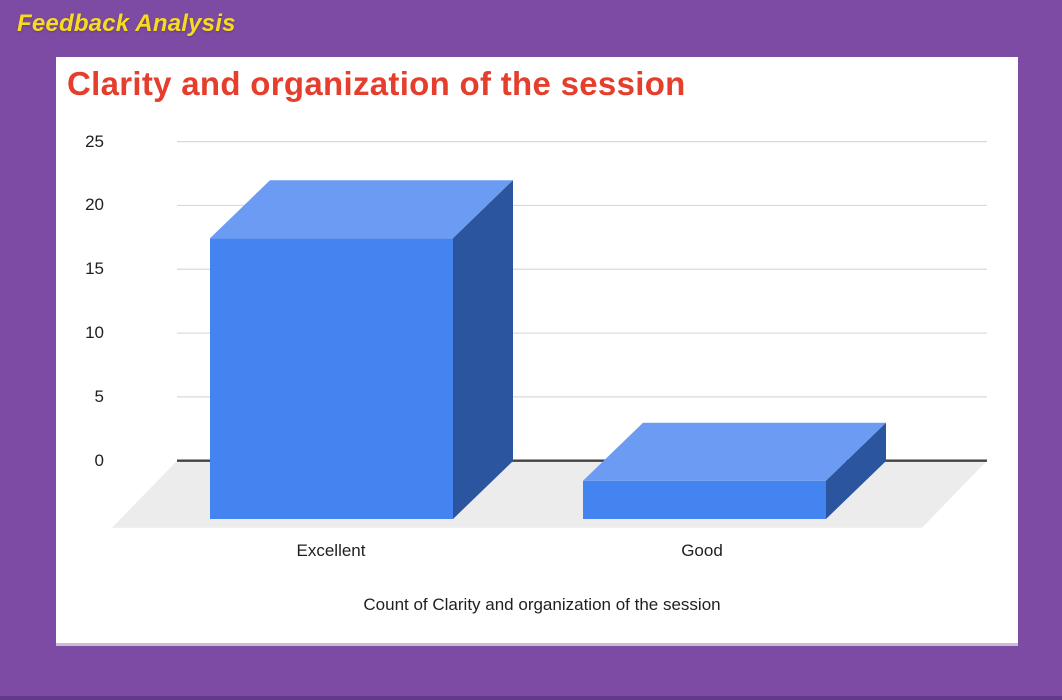  I want to click on y-tick-label-20: 20, so click(94, 204).